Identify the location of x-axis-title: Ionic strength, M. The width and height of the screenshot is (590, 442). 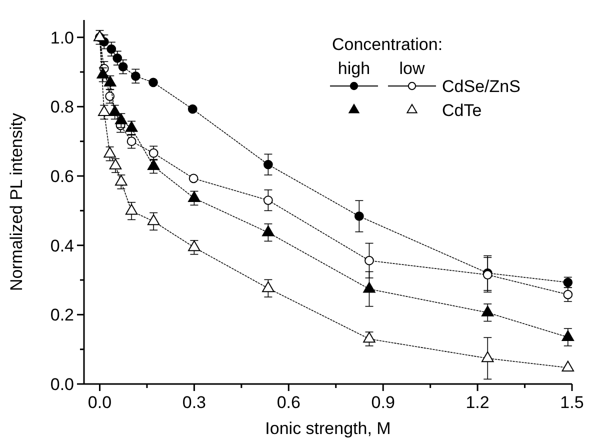
(328, 428).